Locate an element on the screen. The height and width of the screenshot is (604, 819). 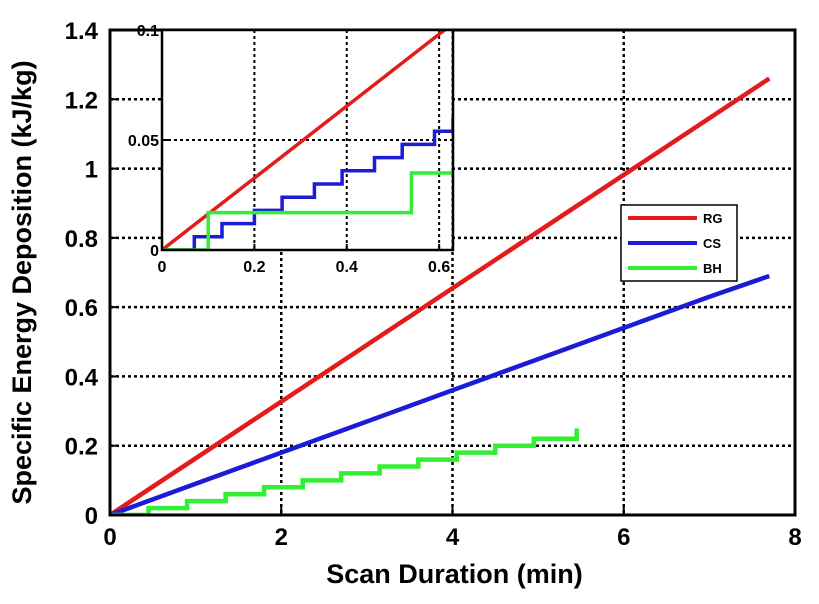
legend: RG CS BH is located at coordinates (679, 243).